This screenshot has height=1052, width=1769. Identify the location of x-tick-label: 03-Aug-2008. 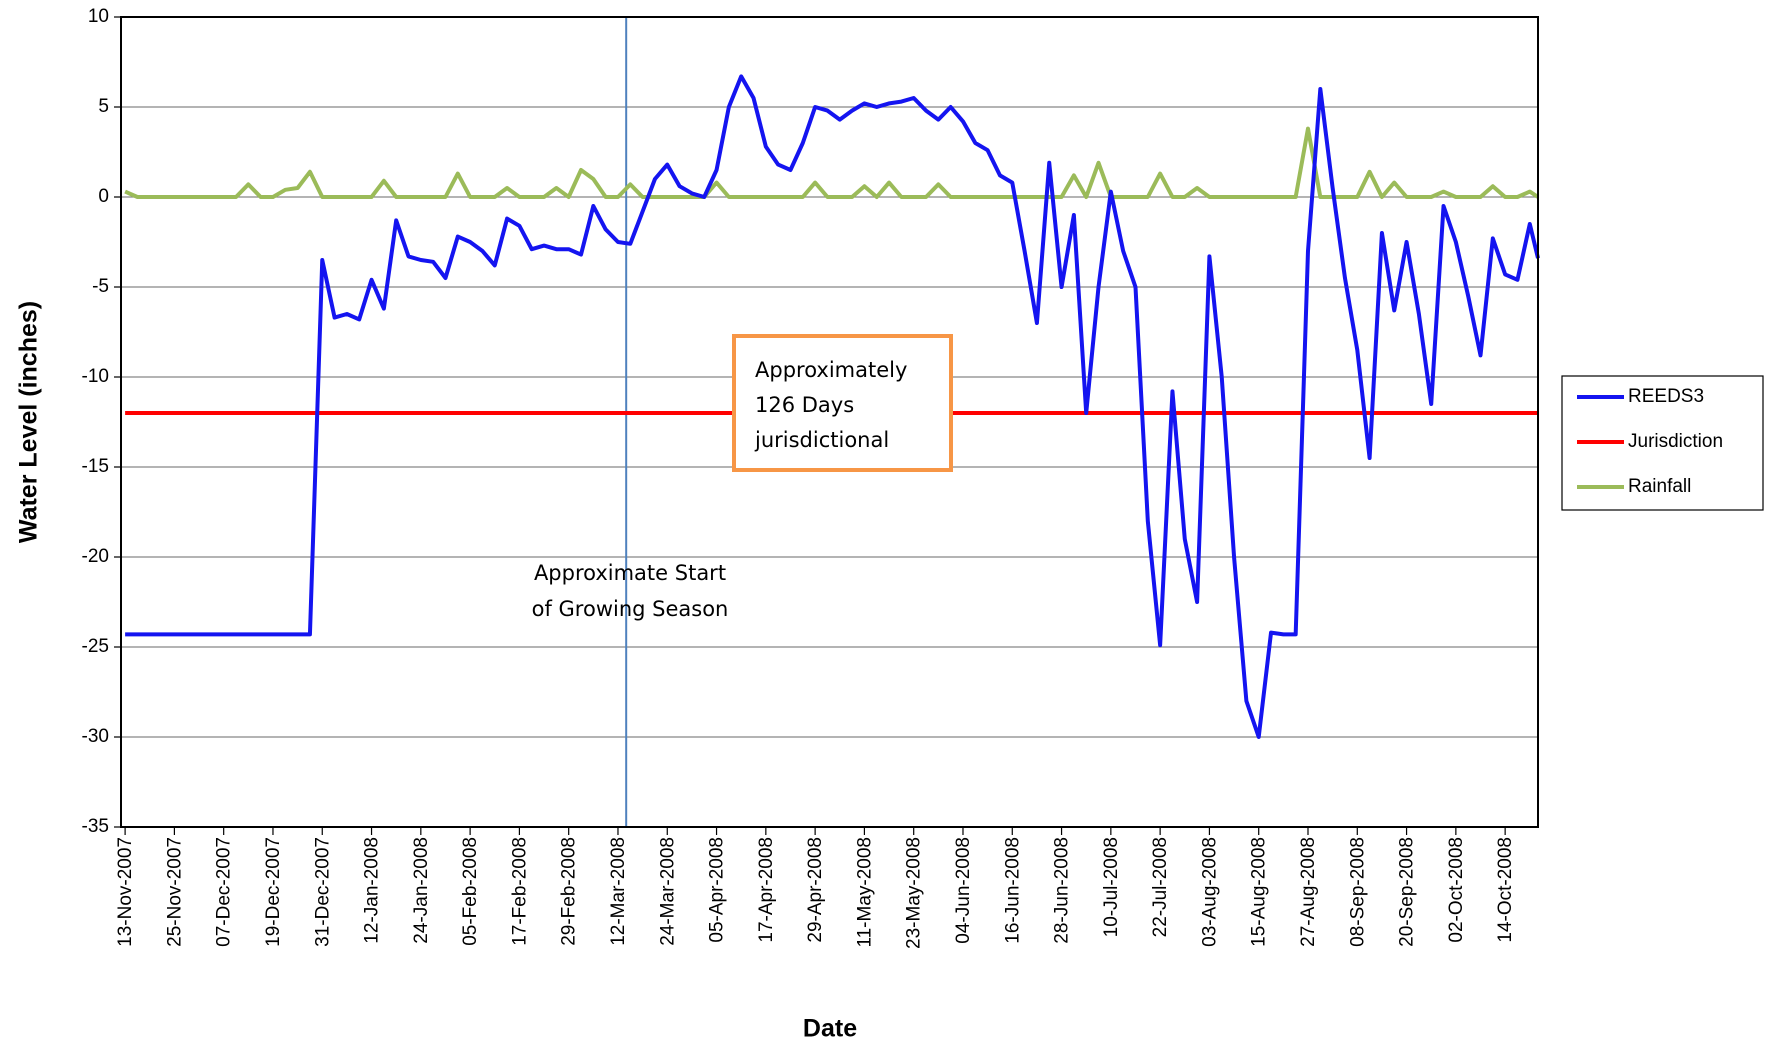
(1209, 892).